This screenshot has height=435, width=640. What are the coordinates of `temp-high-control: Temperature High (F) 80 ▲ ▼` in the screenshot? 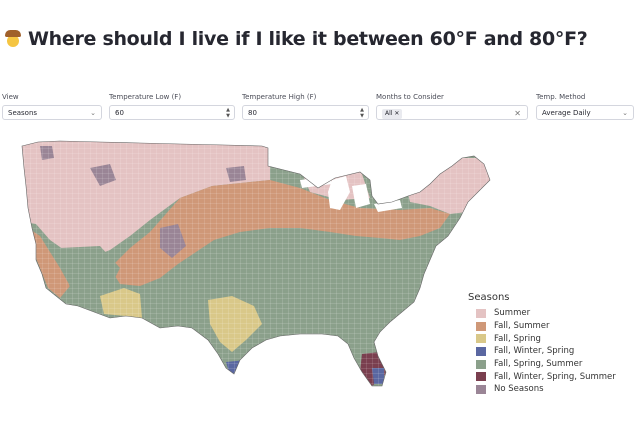 It's located at (305, 106).